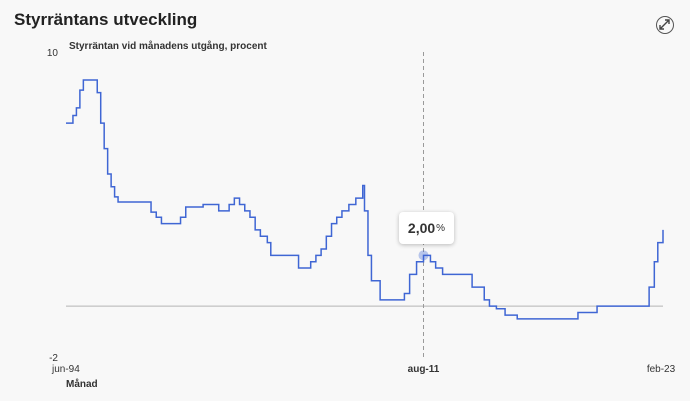 This screenshot has width=690, height=401. Describe the element at coordinates (106, 19) in the screenshot. I see `chart-title: Styrräntans utveckling` at that location.